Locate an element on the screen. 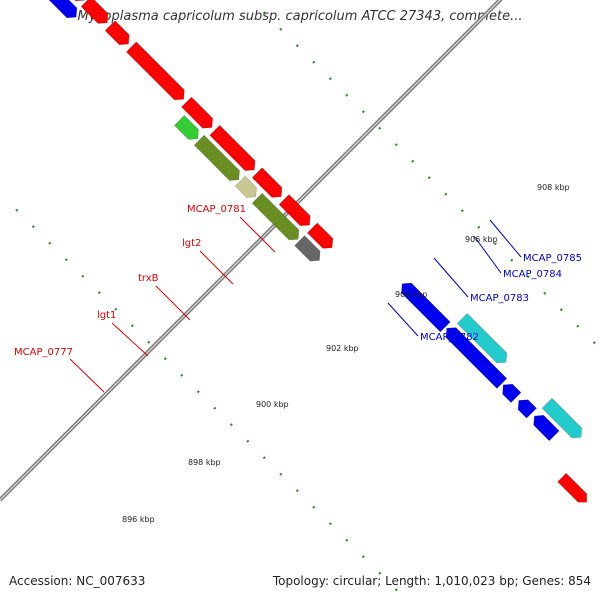 Image resolution: width=600 pixels, height=600 pixels. ruler-label: 898 kbp is located at coordinates (204, 462).